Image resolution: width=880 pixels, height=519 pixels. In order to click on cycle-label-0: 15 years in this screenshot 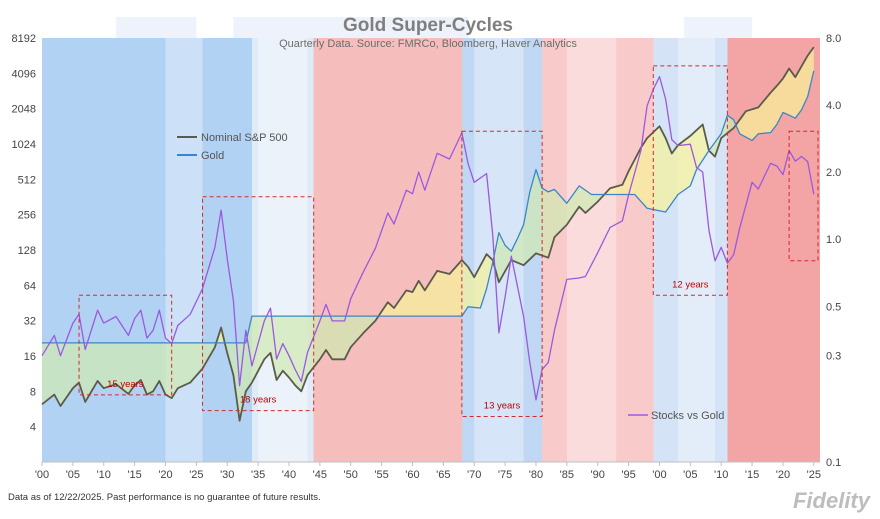, I will do `click(125, 384)`.